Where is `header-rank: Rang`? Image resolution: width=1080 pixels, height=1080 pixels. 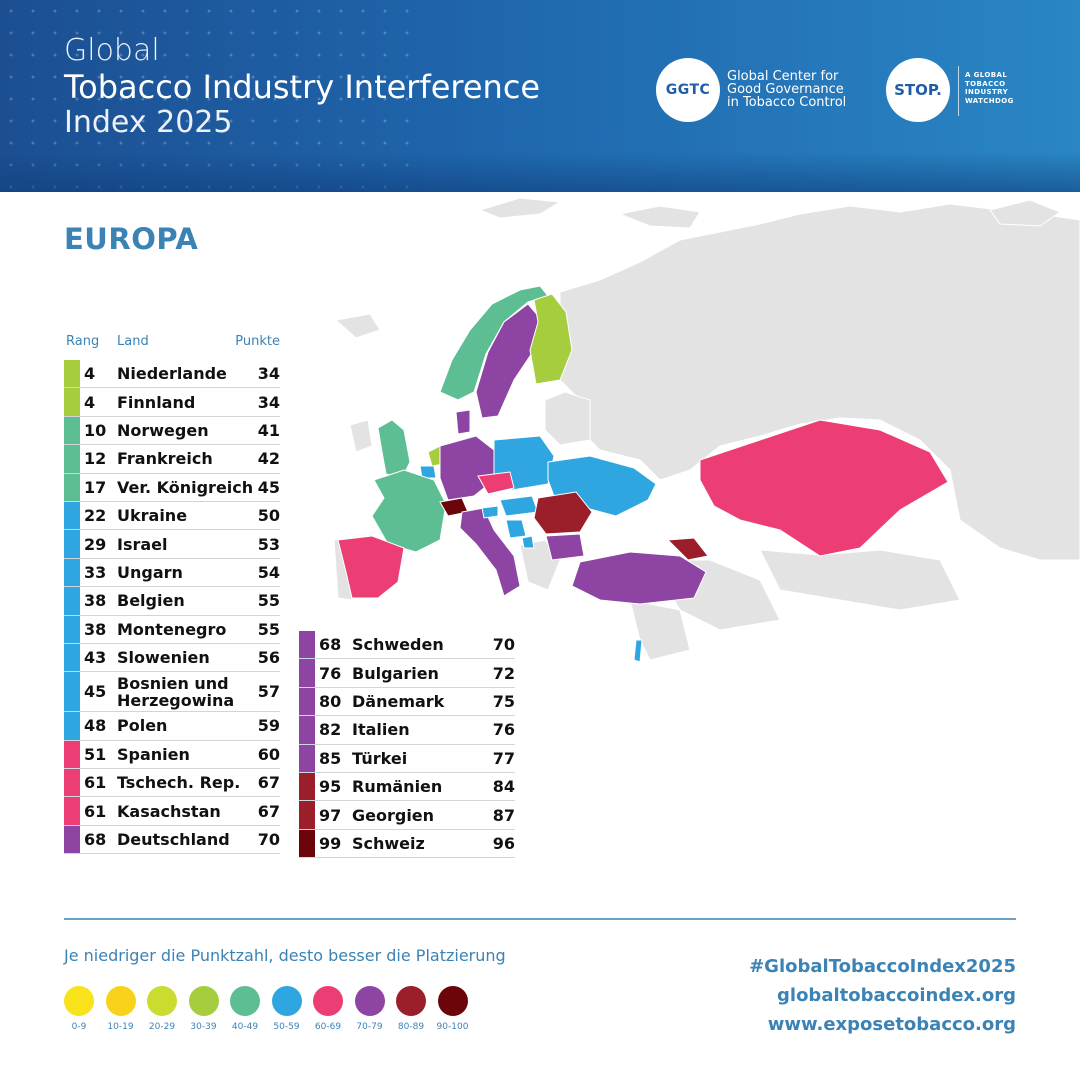
header-rank: Rang is located at coordinates (83, 341).